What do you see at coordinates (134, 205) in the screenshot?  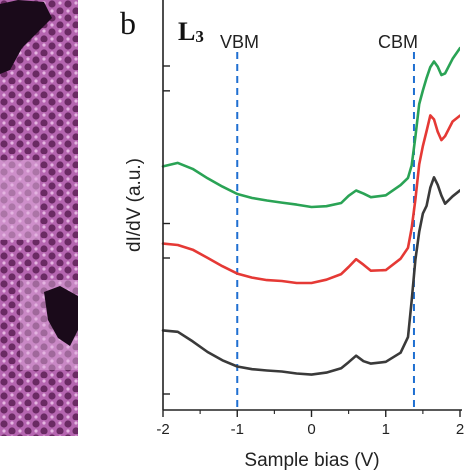 I see `y-axis-title: dI/dV (a.u.)` at bounding box center [134, 205].